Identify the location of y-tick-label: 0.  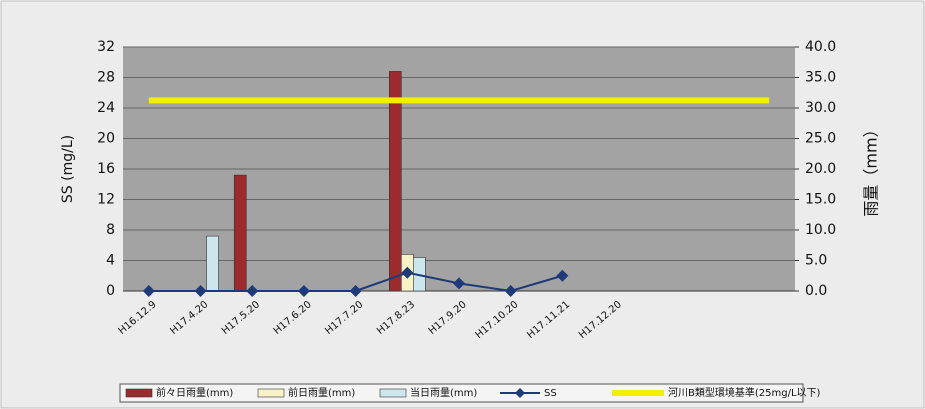
(110, 291).